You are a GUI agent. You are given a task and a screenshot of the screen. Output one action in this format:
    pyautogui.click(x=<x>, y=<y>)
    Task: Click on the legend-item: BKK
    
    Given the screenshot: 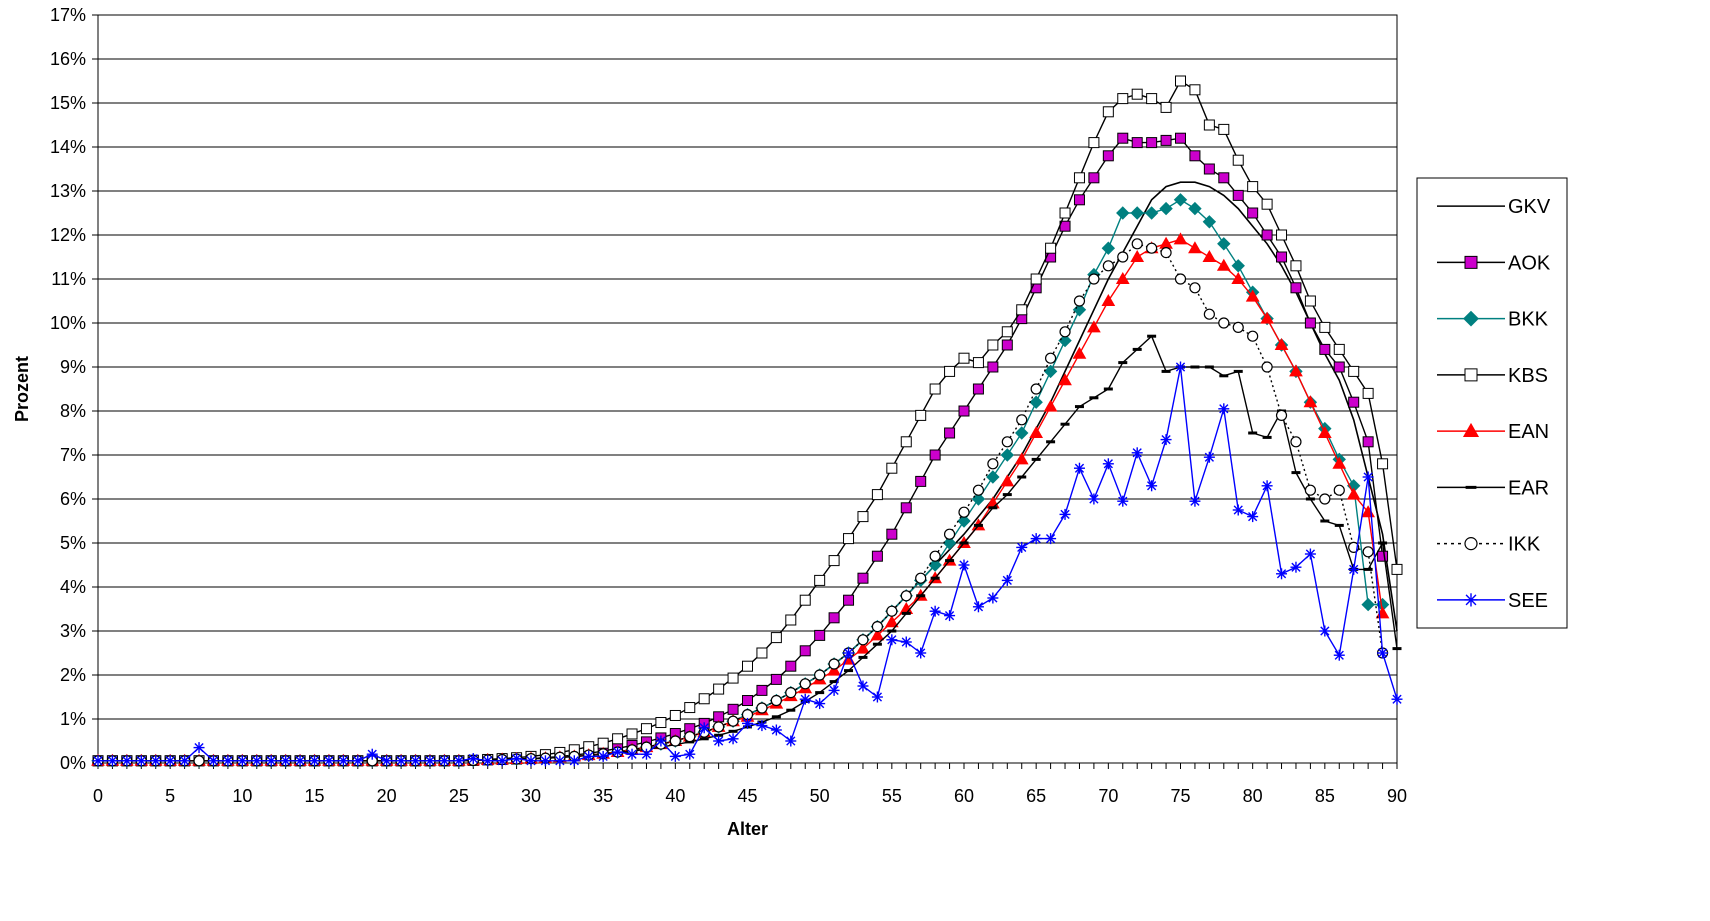 What is the action you would take?
    pyautogui.click(x=1493, y=320)
    